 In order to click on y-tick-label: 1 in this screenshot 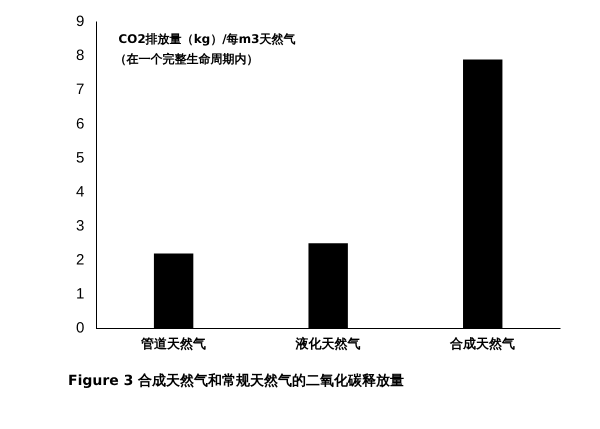, I will do `click(80, 293)`.